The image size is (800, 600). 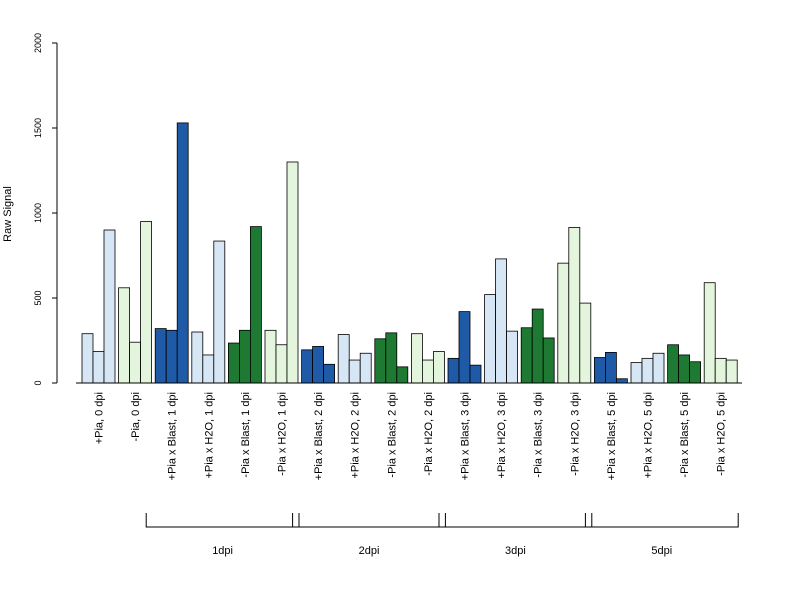 What do you see at coordinates (685, 435) in the screenshot?
I see `x-tick-label: -Pia x Blast, 5 dpi` at bounding box center [685, 435].